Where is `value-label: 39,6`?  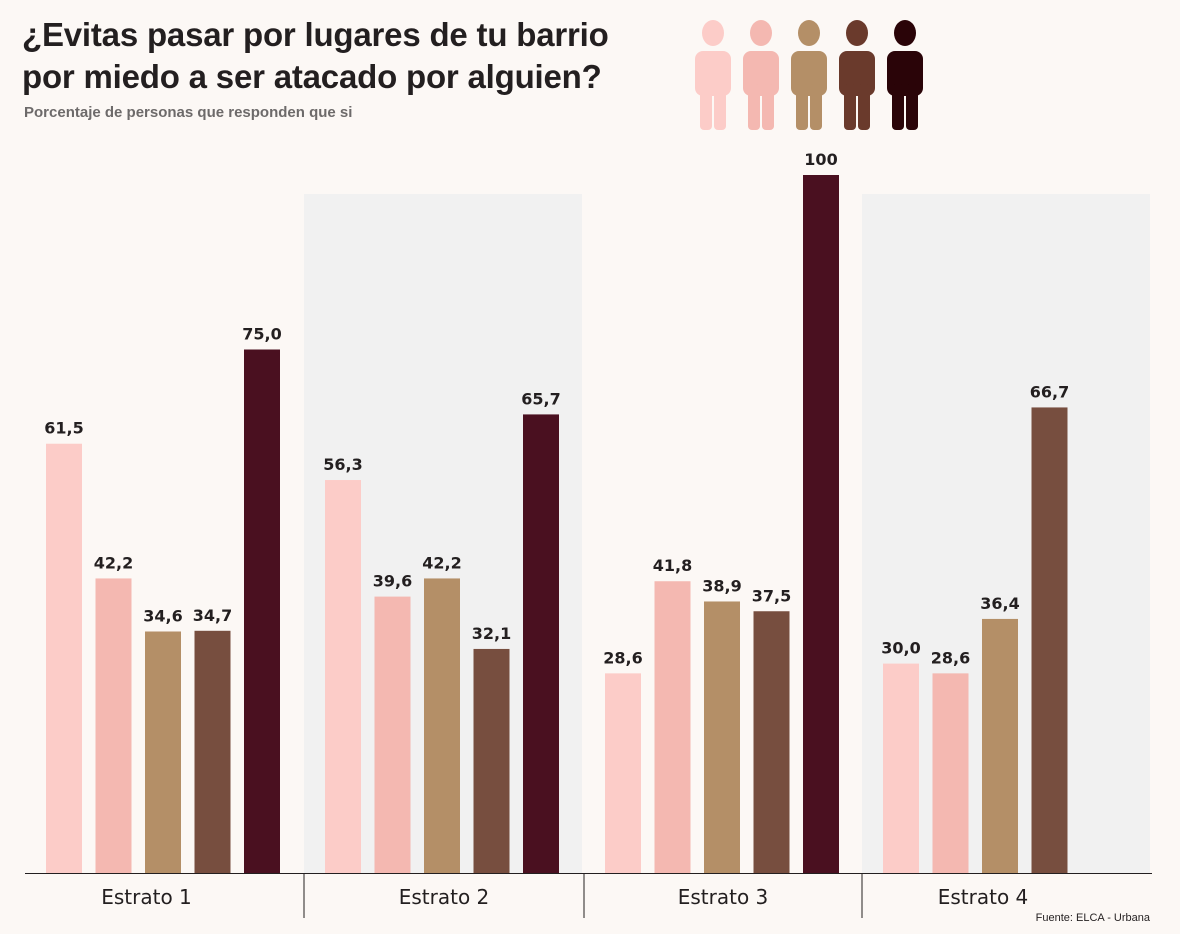 value-label: 39,6 is located at coordinates (392, 581).